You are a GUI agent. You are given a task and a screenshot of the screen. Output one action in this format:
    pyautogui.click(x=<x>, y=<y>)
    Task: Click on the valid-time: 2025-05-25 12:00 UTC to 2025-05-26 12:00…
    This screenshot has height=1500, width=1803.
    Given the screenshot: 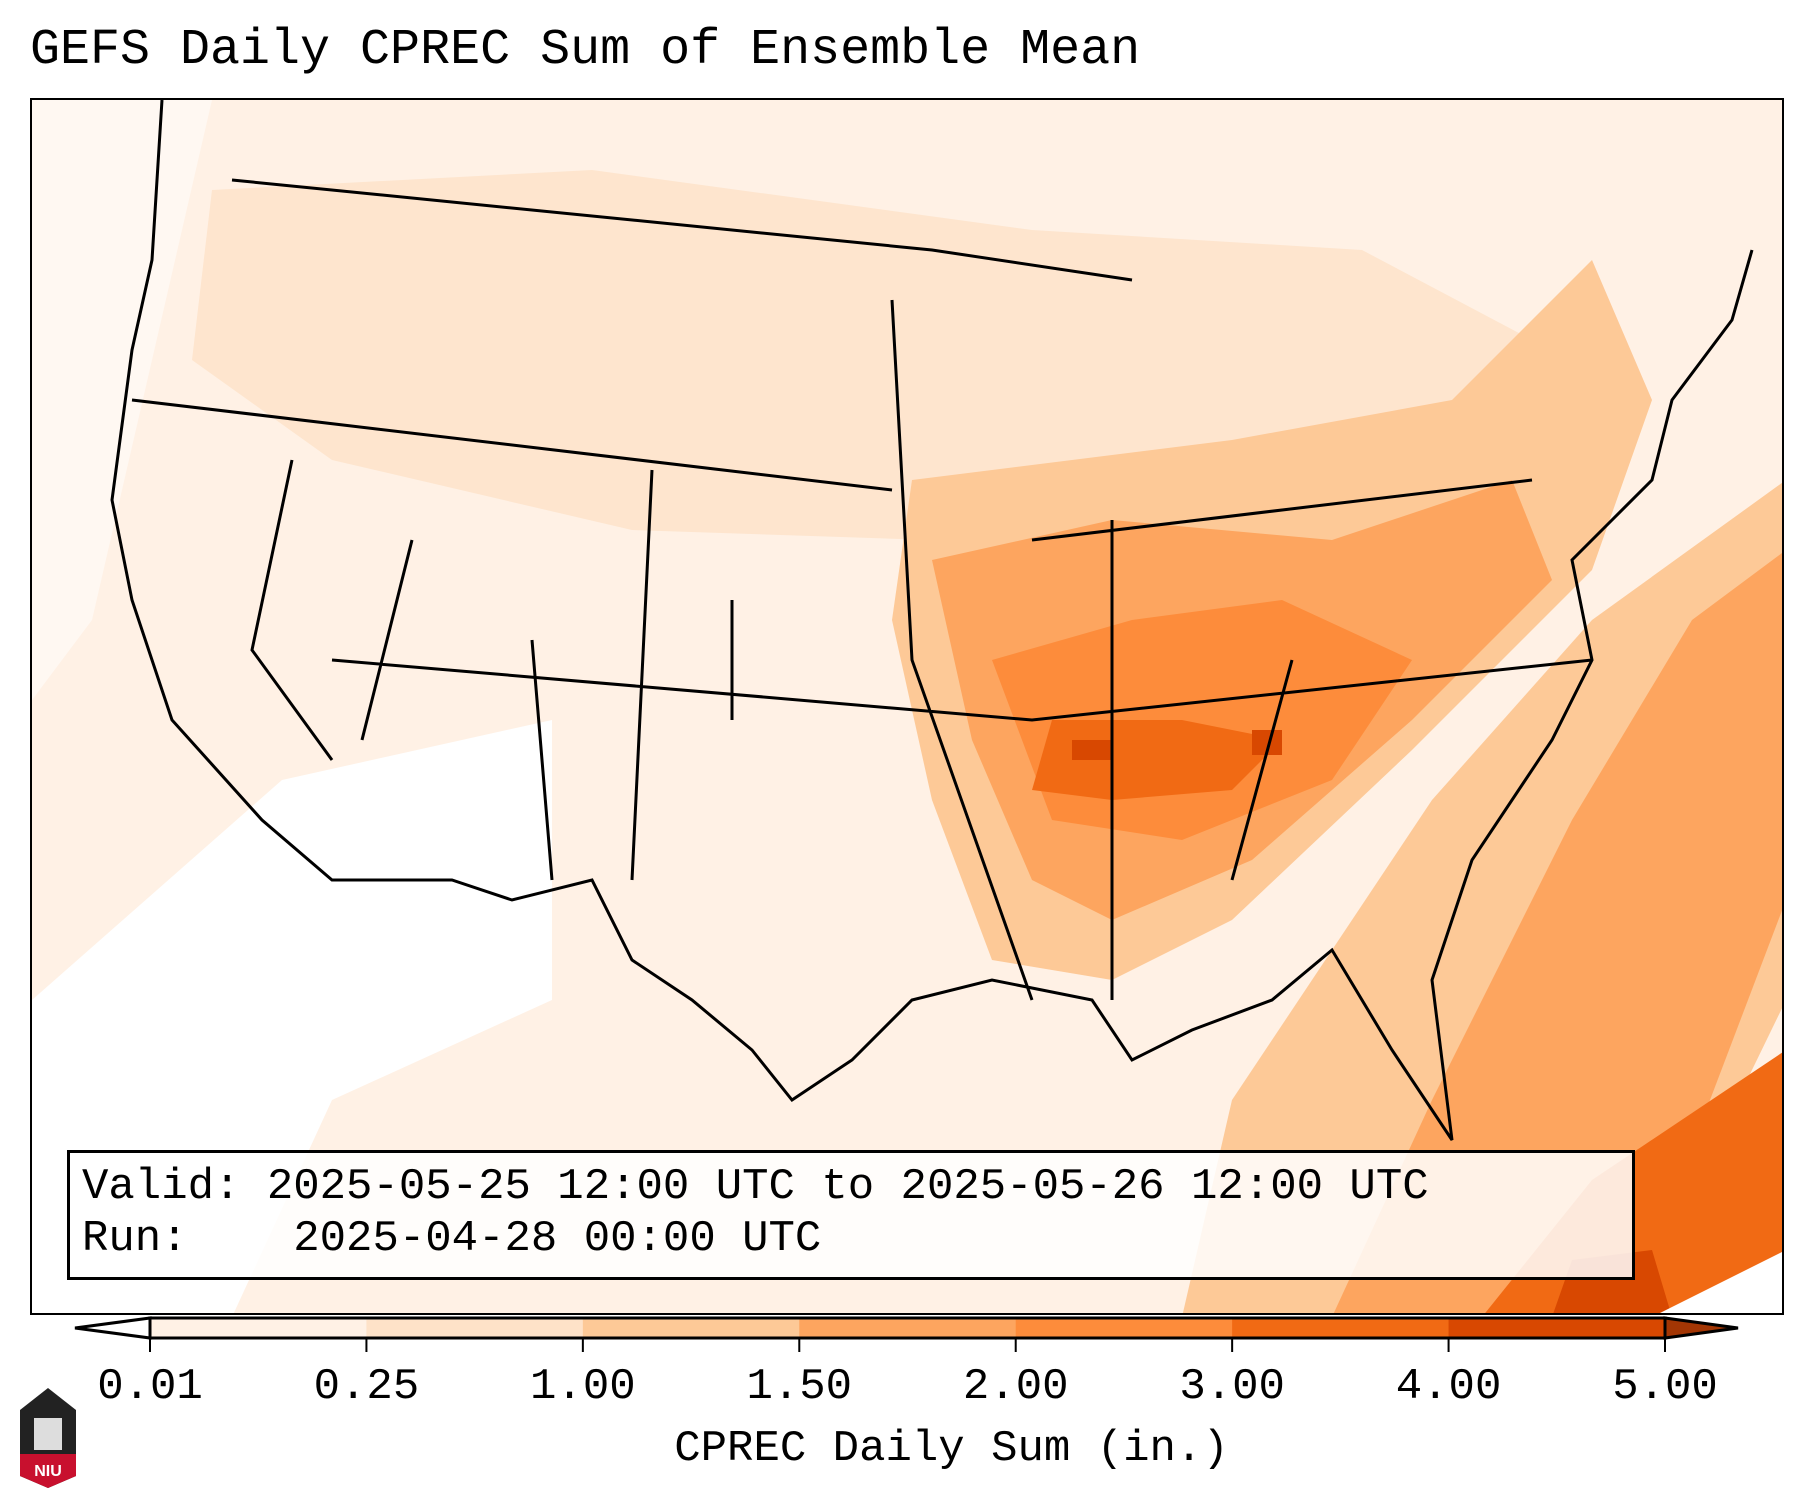 What is the action you would take?
    pyautogui.click(x=847, y=1187)
    